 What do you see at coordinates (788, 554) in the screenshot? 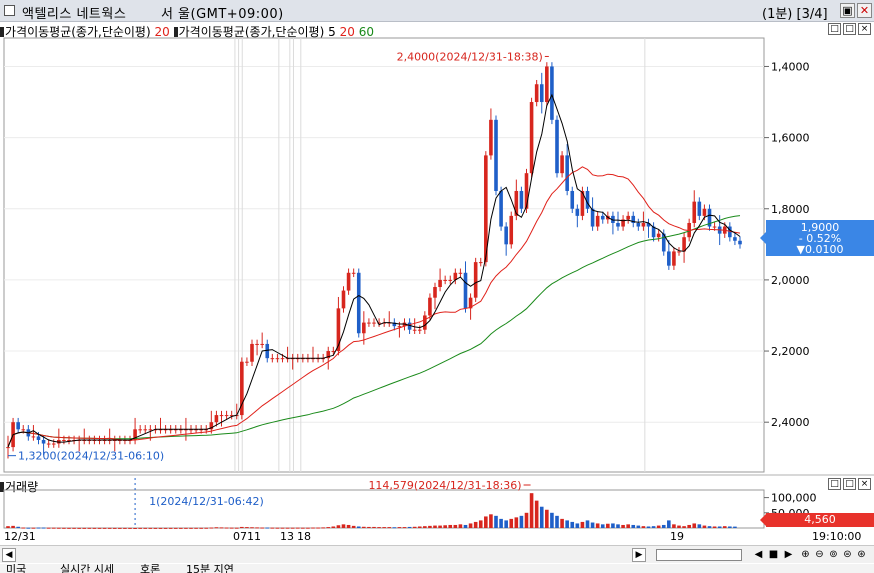
I see `scroll-right-end-icon: ▶` at bounding box center [788, 554].